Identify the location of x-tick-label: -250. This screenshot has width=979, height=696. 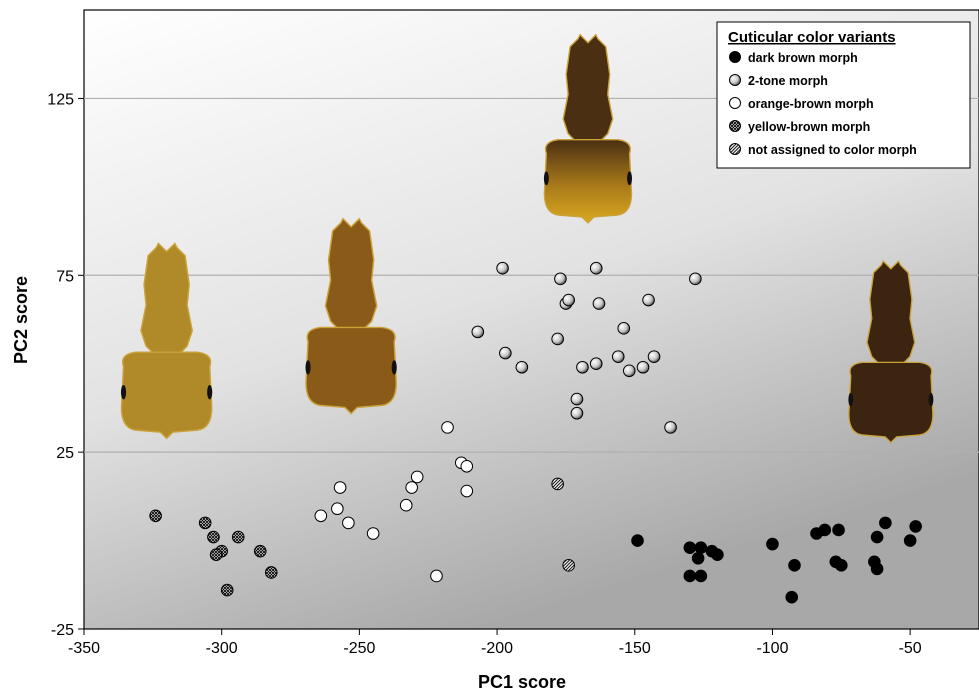
(359, 648).